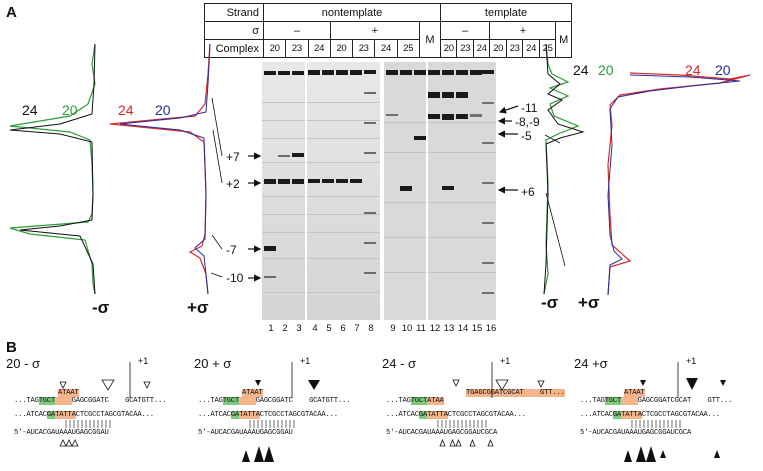  What do you see at coordinates (321, 191) in the screenshot?
I see `gel-nontemplate` at bounding box center [321, 191].